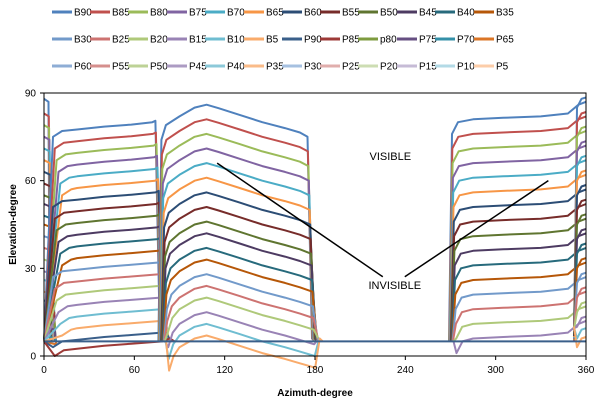 The image size is (594, 408). What do you see at coordinates (580, 322) in the screenshot?
I see `series-line-b15-rim-right` at bounding box center [580, 322].